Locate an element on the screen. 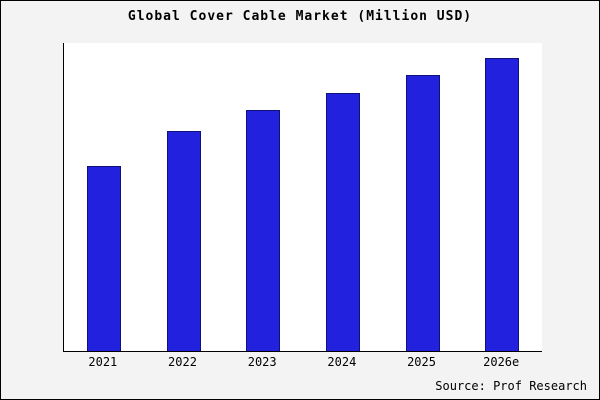 The width and height of the screenshot is (600, 400). bar-slot-2021 is located at coordinates (104, 197).